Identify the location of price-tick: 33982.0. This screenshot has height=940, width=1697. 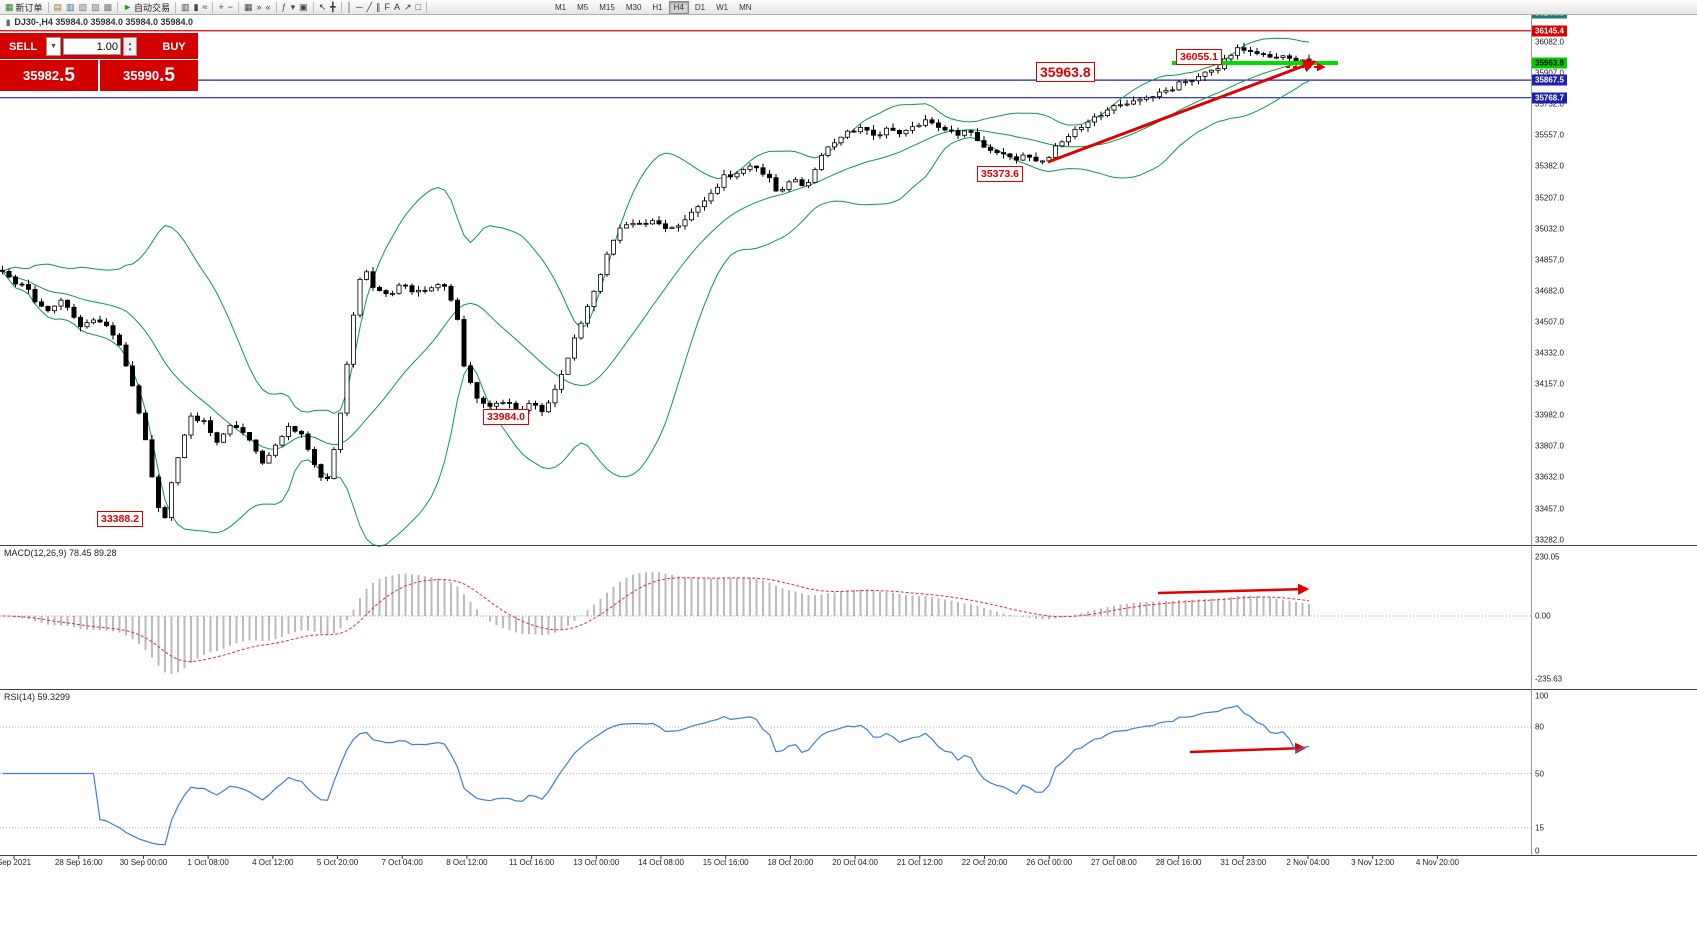
(1549, 415).